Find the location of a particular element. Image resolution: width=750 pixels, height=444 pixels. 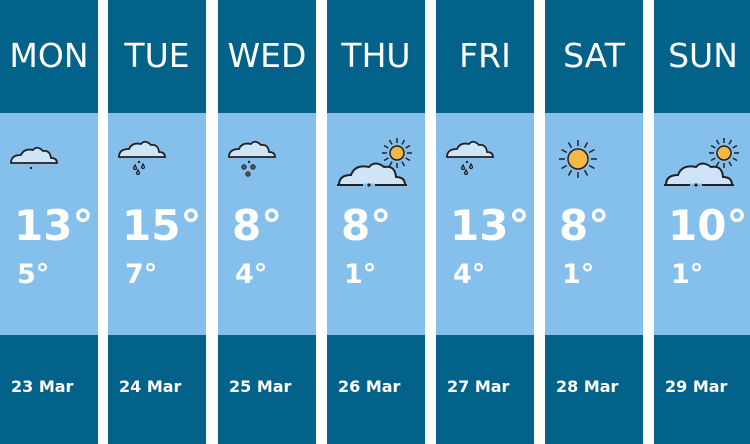

date-footer: 27 Mar is located at coordinates (485, 389).